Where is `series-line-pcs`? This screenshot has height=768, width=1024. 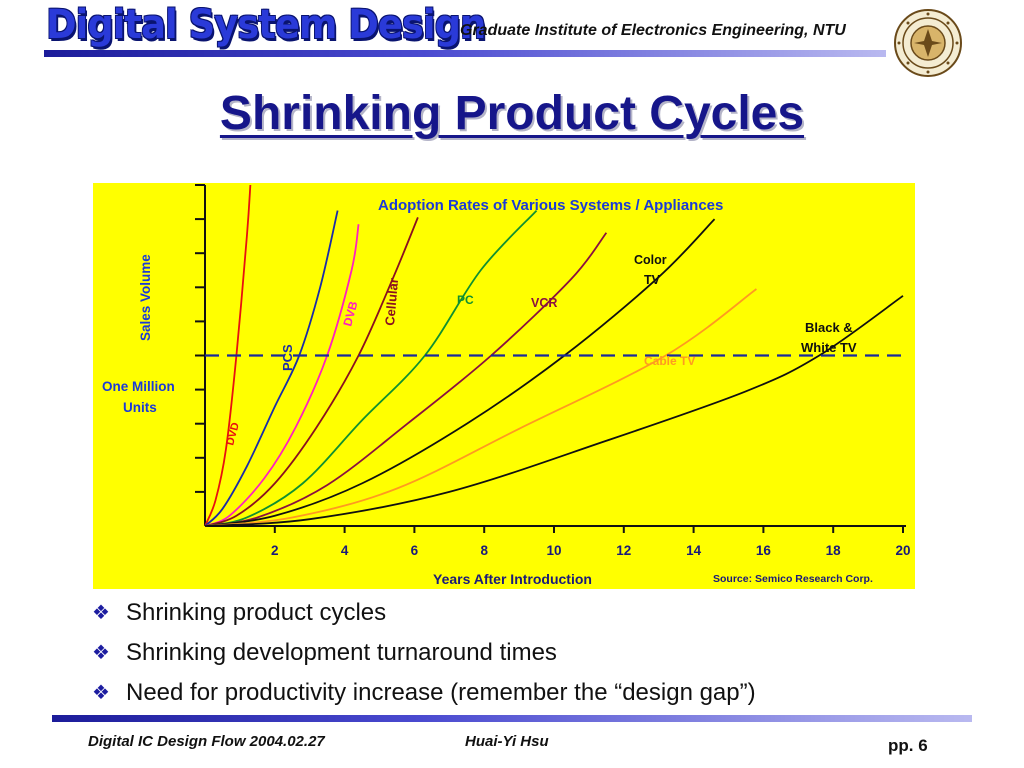
series-line-pcs is located at coordinates (271, 368).